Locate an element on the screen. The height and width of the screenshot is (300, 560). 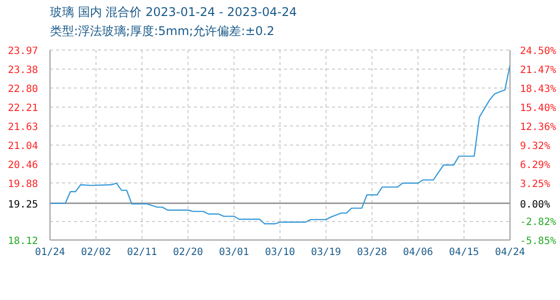
y2-tick-label: -5.85% is located at coordinates (538, 241).